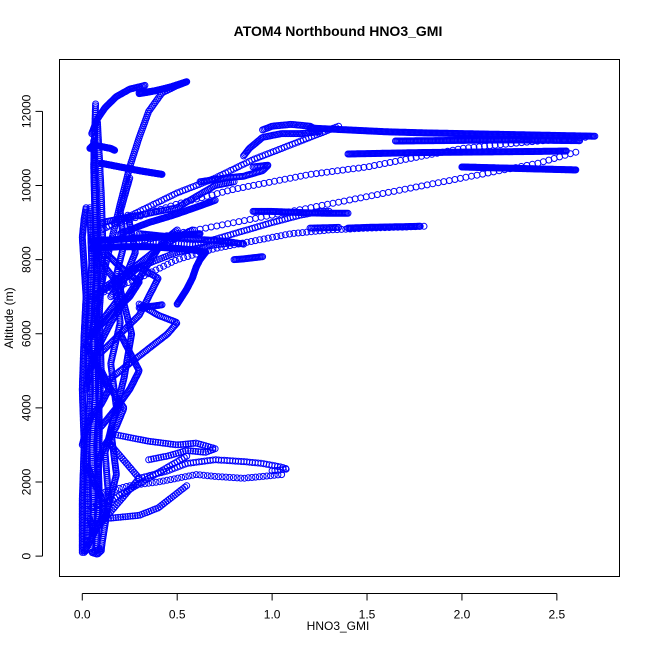 This screenshot has height=650, width=650. Describe the element at coordinates (27, 259) in the screenshot. I see `y-tick-label: 8000` at that location.